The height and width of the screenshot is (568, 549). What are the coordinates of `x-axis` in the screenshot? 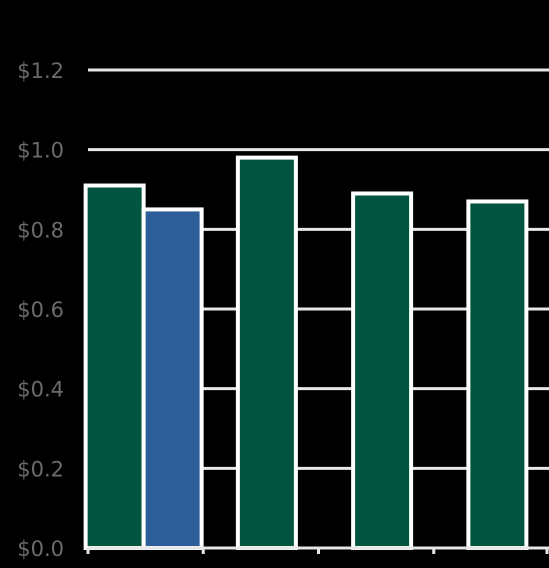 It's located at (317, 550).